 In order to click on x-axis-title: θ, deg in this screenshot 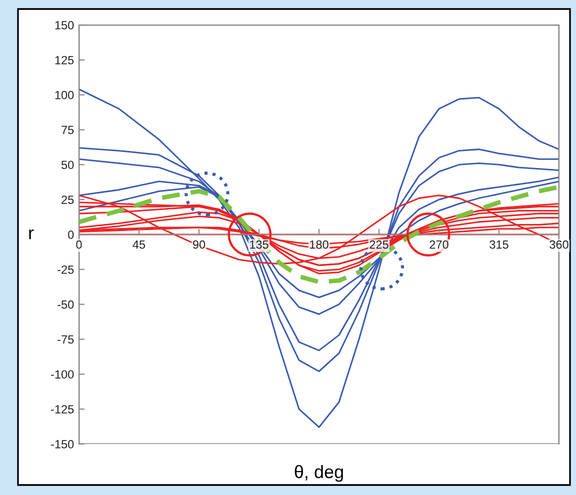, I will do `click(318, 473)`.